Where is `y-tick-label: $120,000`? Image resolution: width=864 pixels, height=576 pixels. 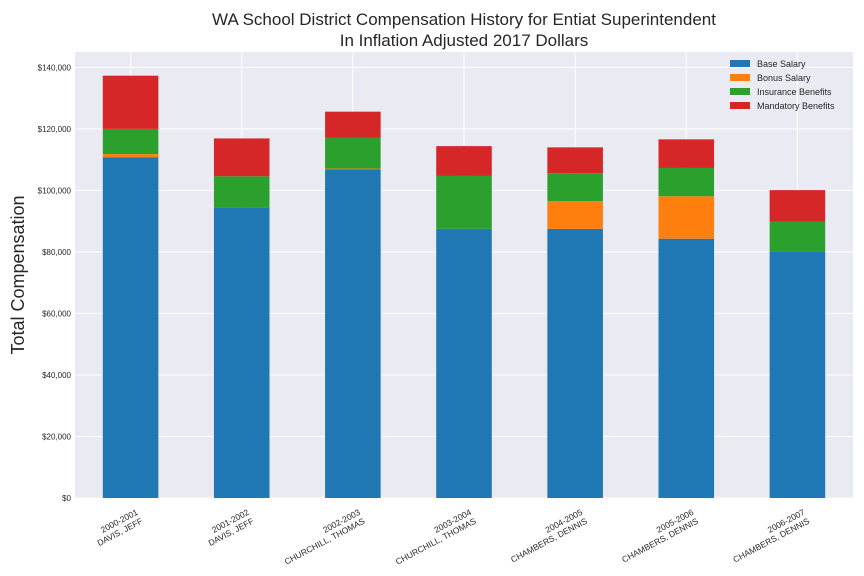
y-tick-label: $120,000 is located at coordinates (55, 129).